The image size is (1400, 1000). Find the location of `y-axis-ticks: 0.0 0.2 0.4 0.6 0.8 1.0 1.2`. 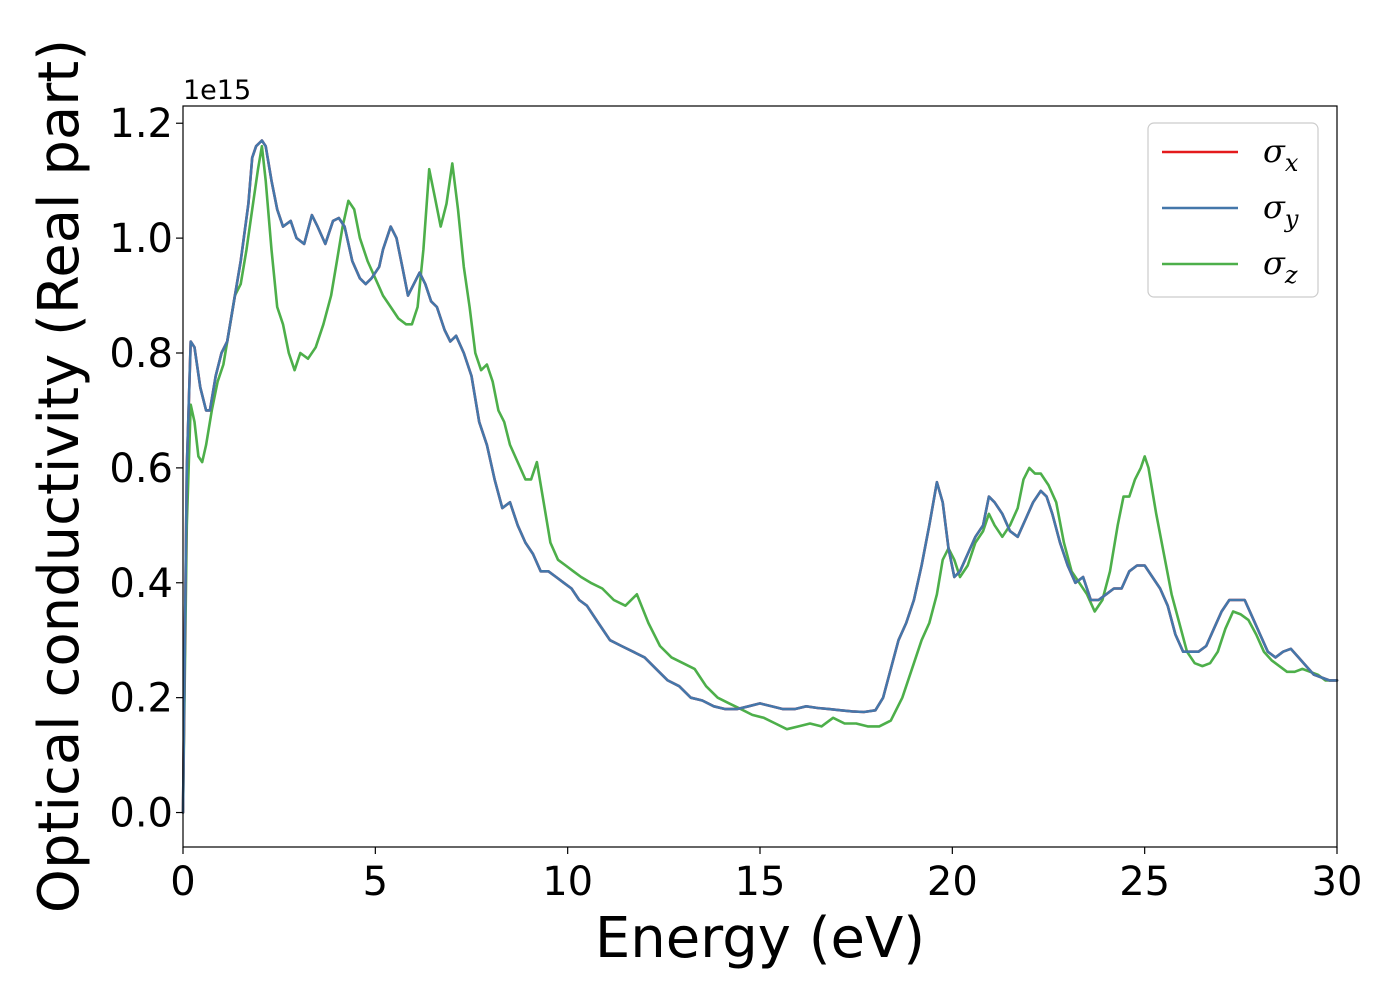

y-axis-ticks: 0.0 0.2 0.4 0.6 0.8 1.0 1.2 is located at coordinates (146, 469).